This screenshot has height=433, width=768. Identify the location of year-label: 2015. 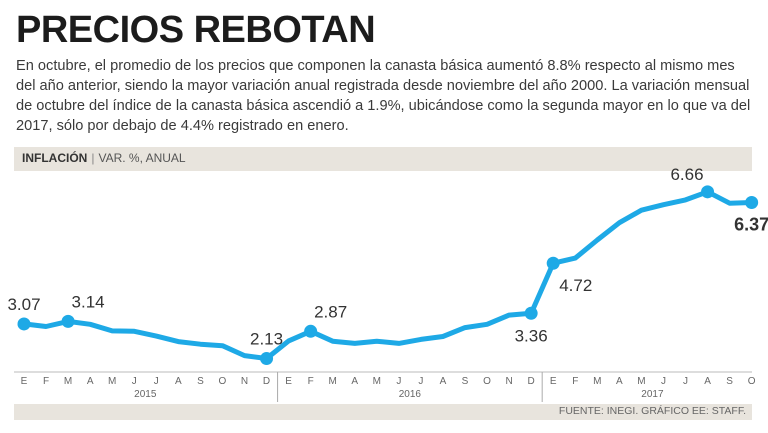
(145, 394).